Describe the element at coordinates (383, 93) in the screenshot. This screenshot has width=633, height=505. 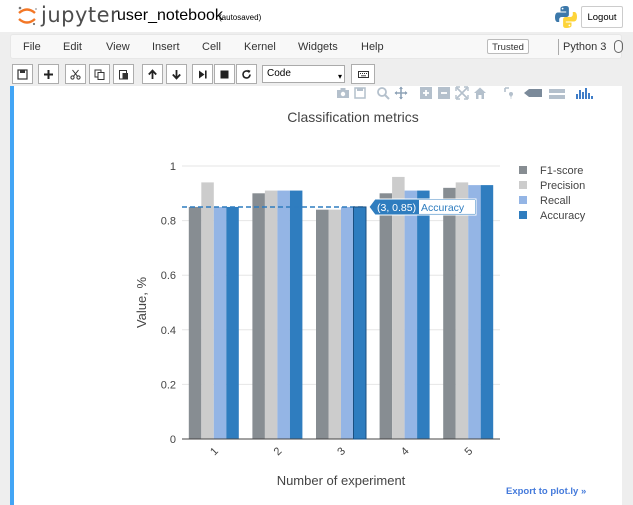
I see `zoom-icon` at that location.